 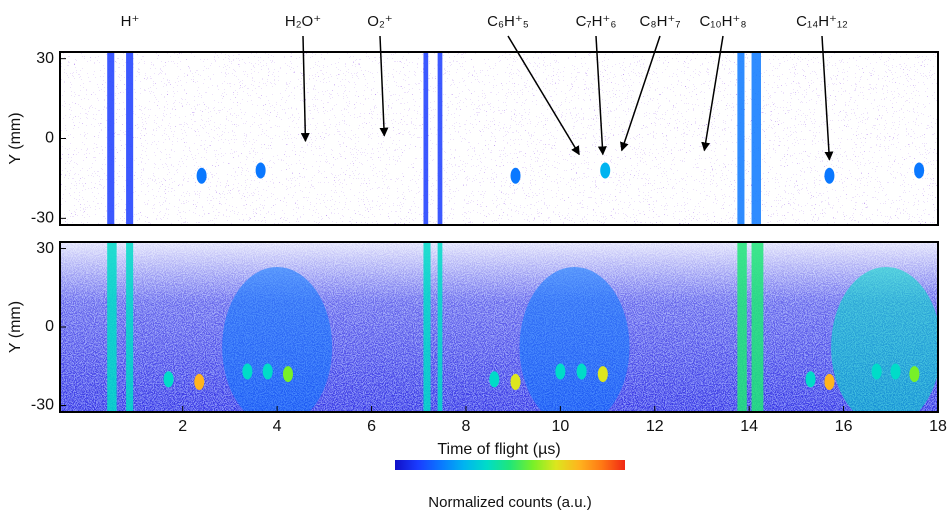 What do you see at coordinates (596, 21) in the screenshot?
I see `annotation-label: C₇H⁺₆` at bounding box center [596, 21].